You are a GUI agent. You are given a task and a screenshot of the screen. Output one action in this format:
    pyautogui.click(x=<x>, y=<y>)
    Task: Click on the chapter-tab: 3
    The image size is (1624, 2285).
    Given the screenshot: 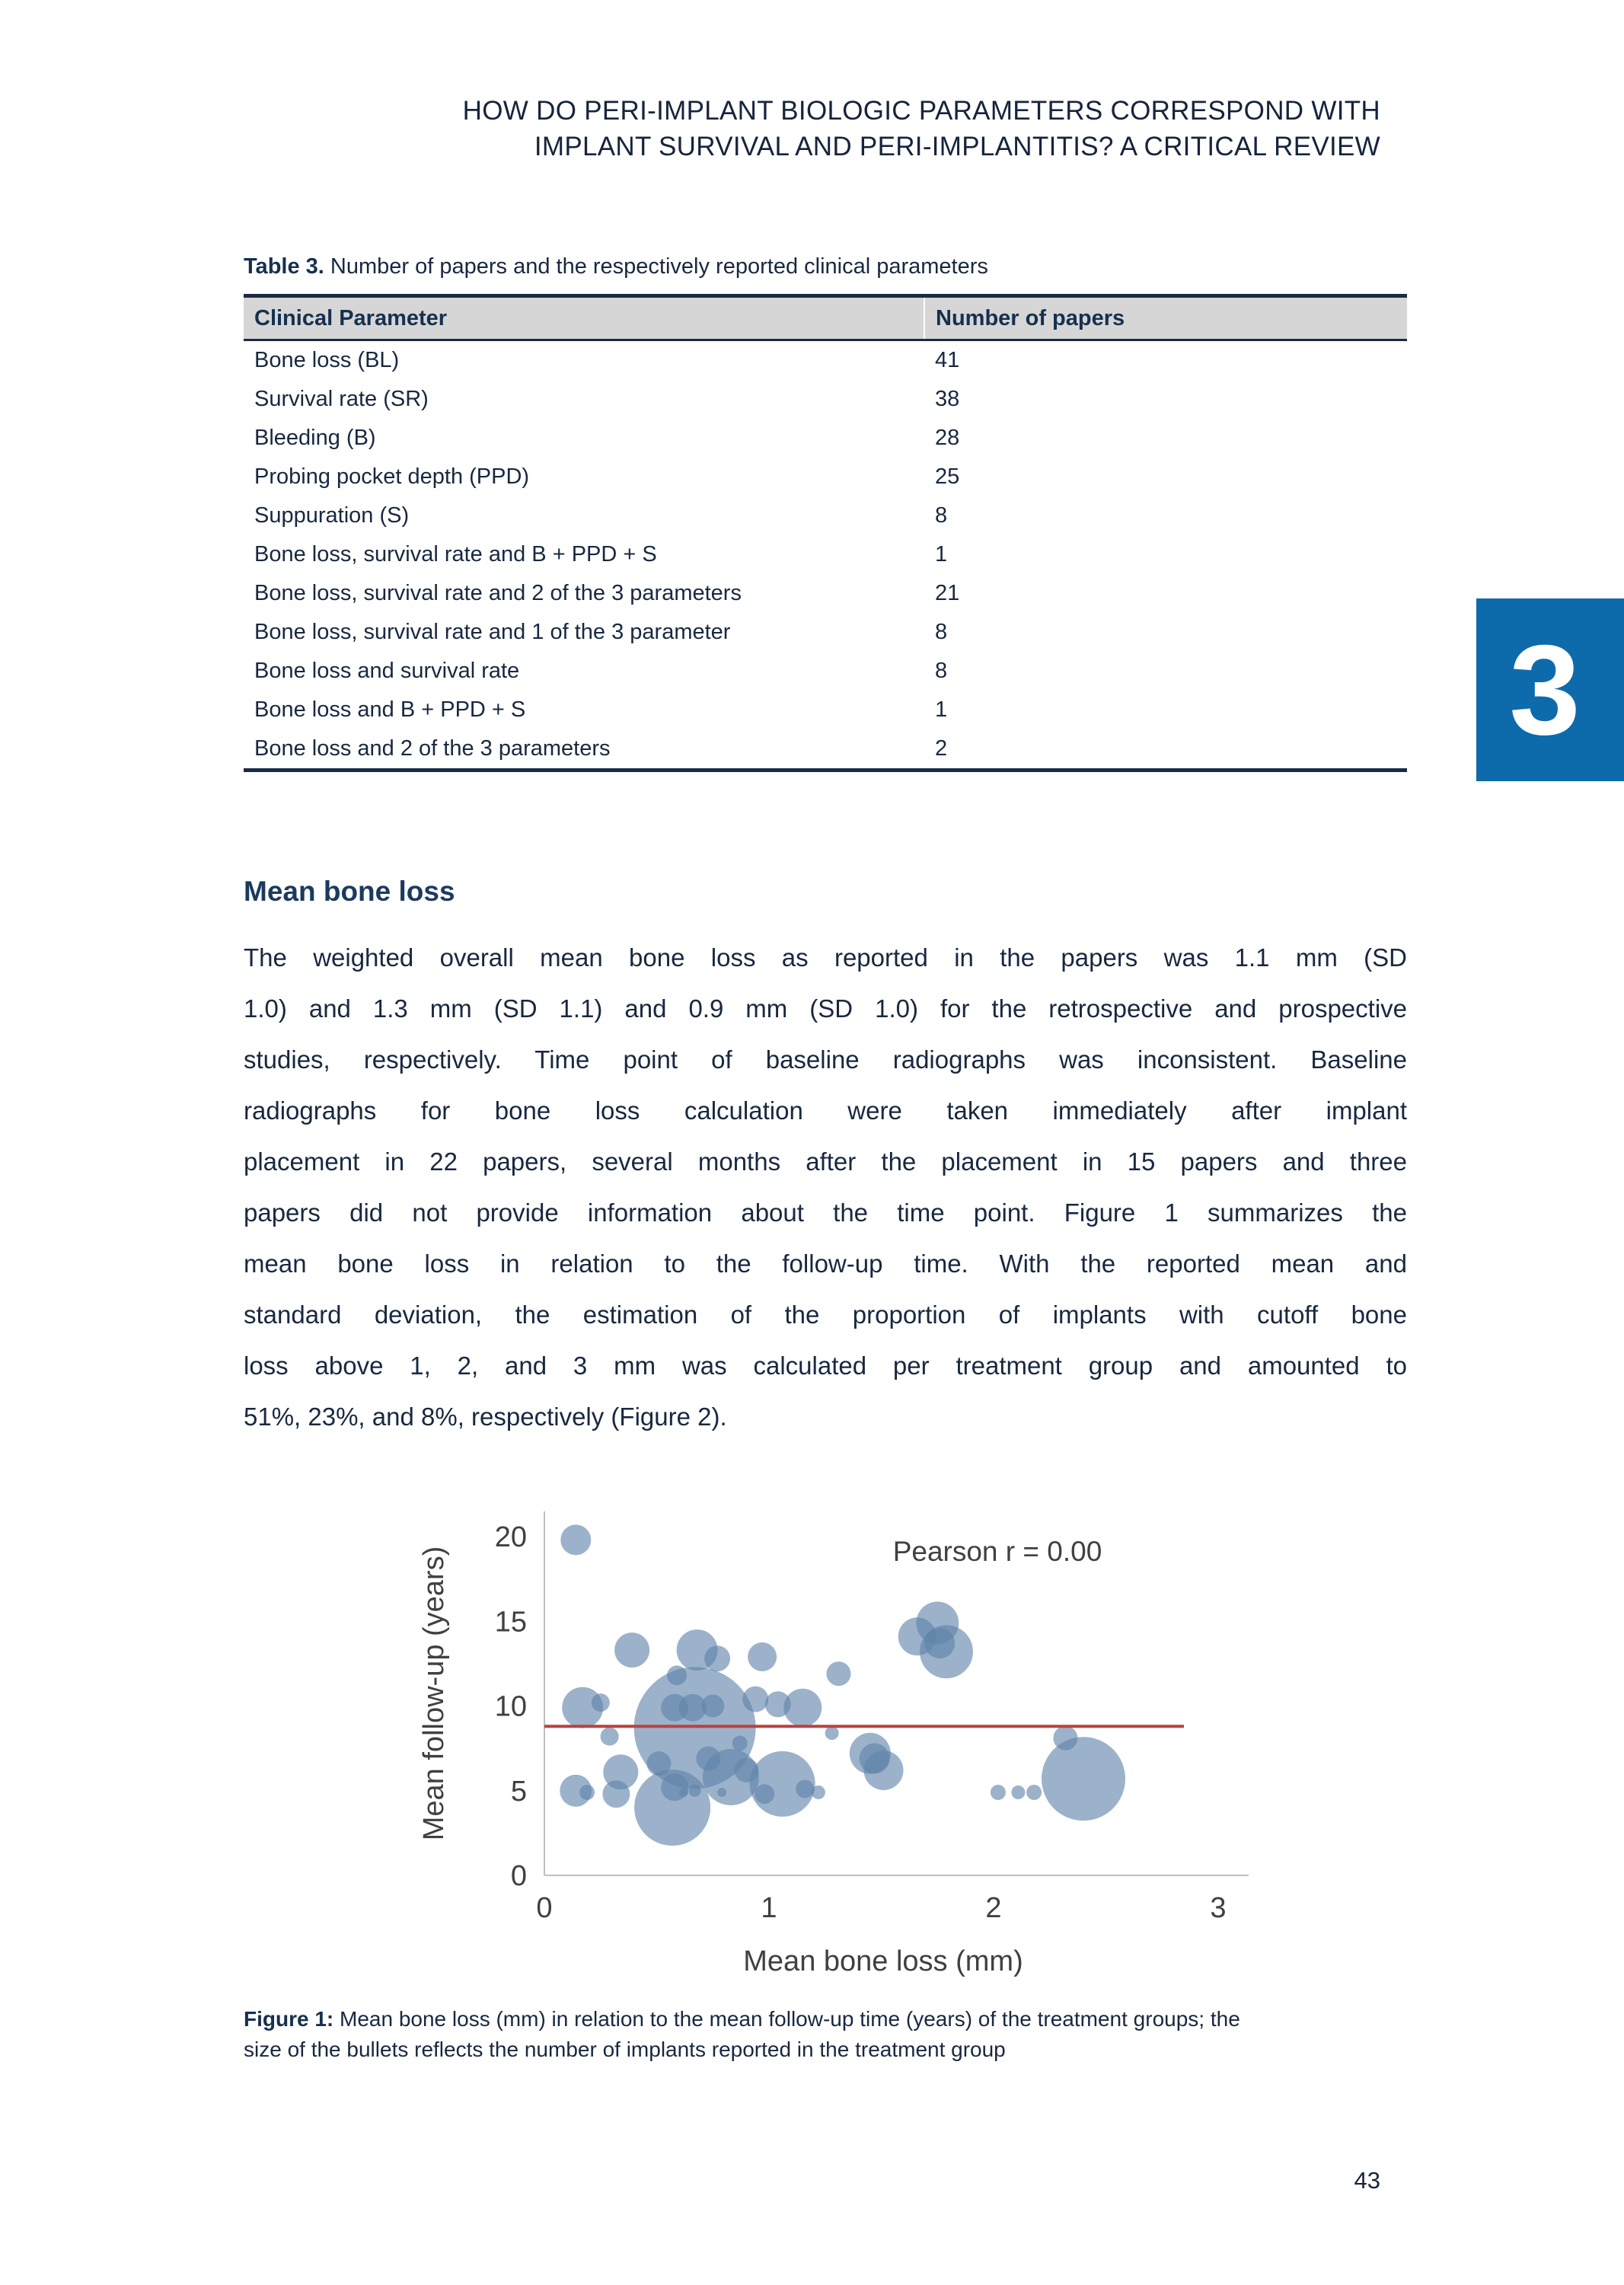 What is the action you would take?
    pyautogui.click(x=1550, y=689)
    